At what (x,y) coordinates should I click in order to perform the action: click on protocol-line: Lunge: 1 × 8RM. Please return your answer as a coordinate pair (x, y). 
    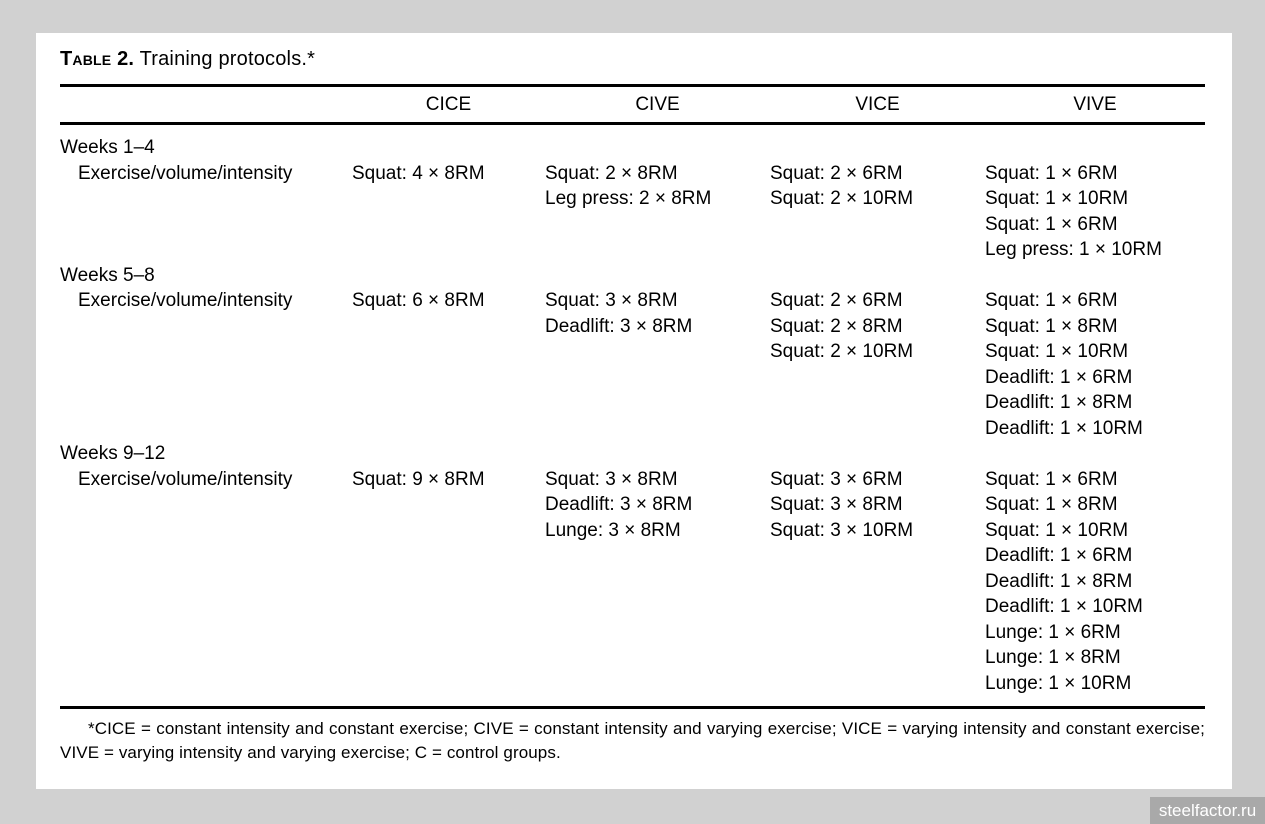
    Looking at the image, I should click on (1053, 657).